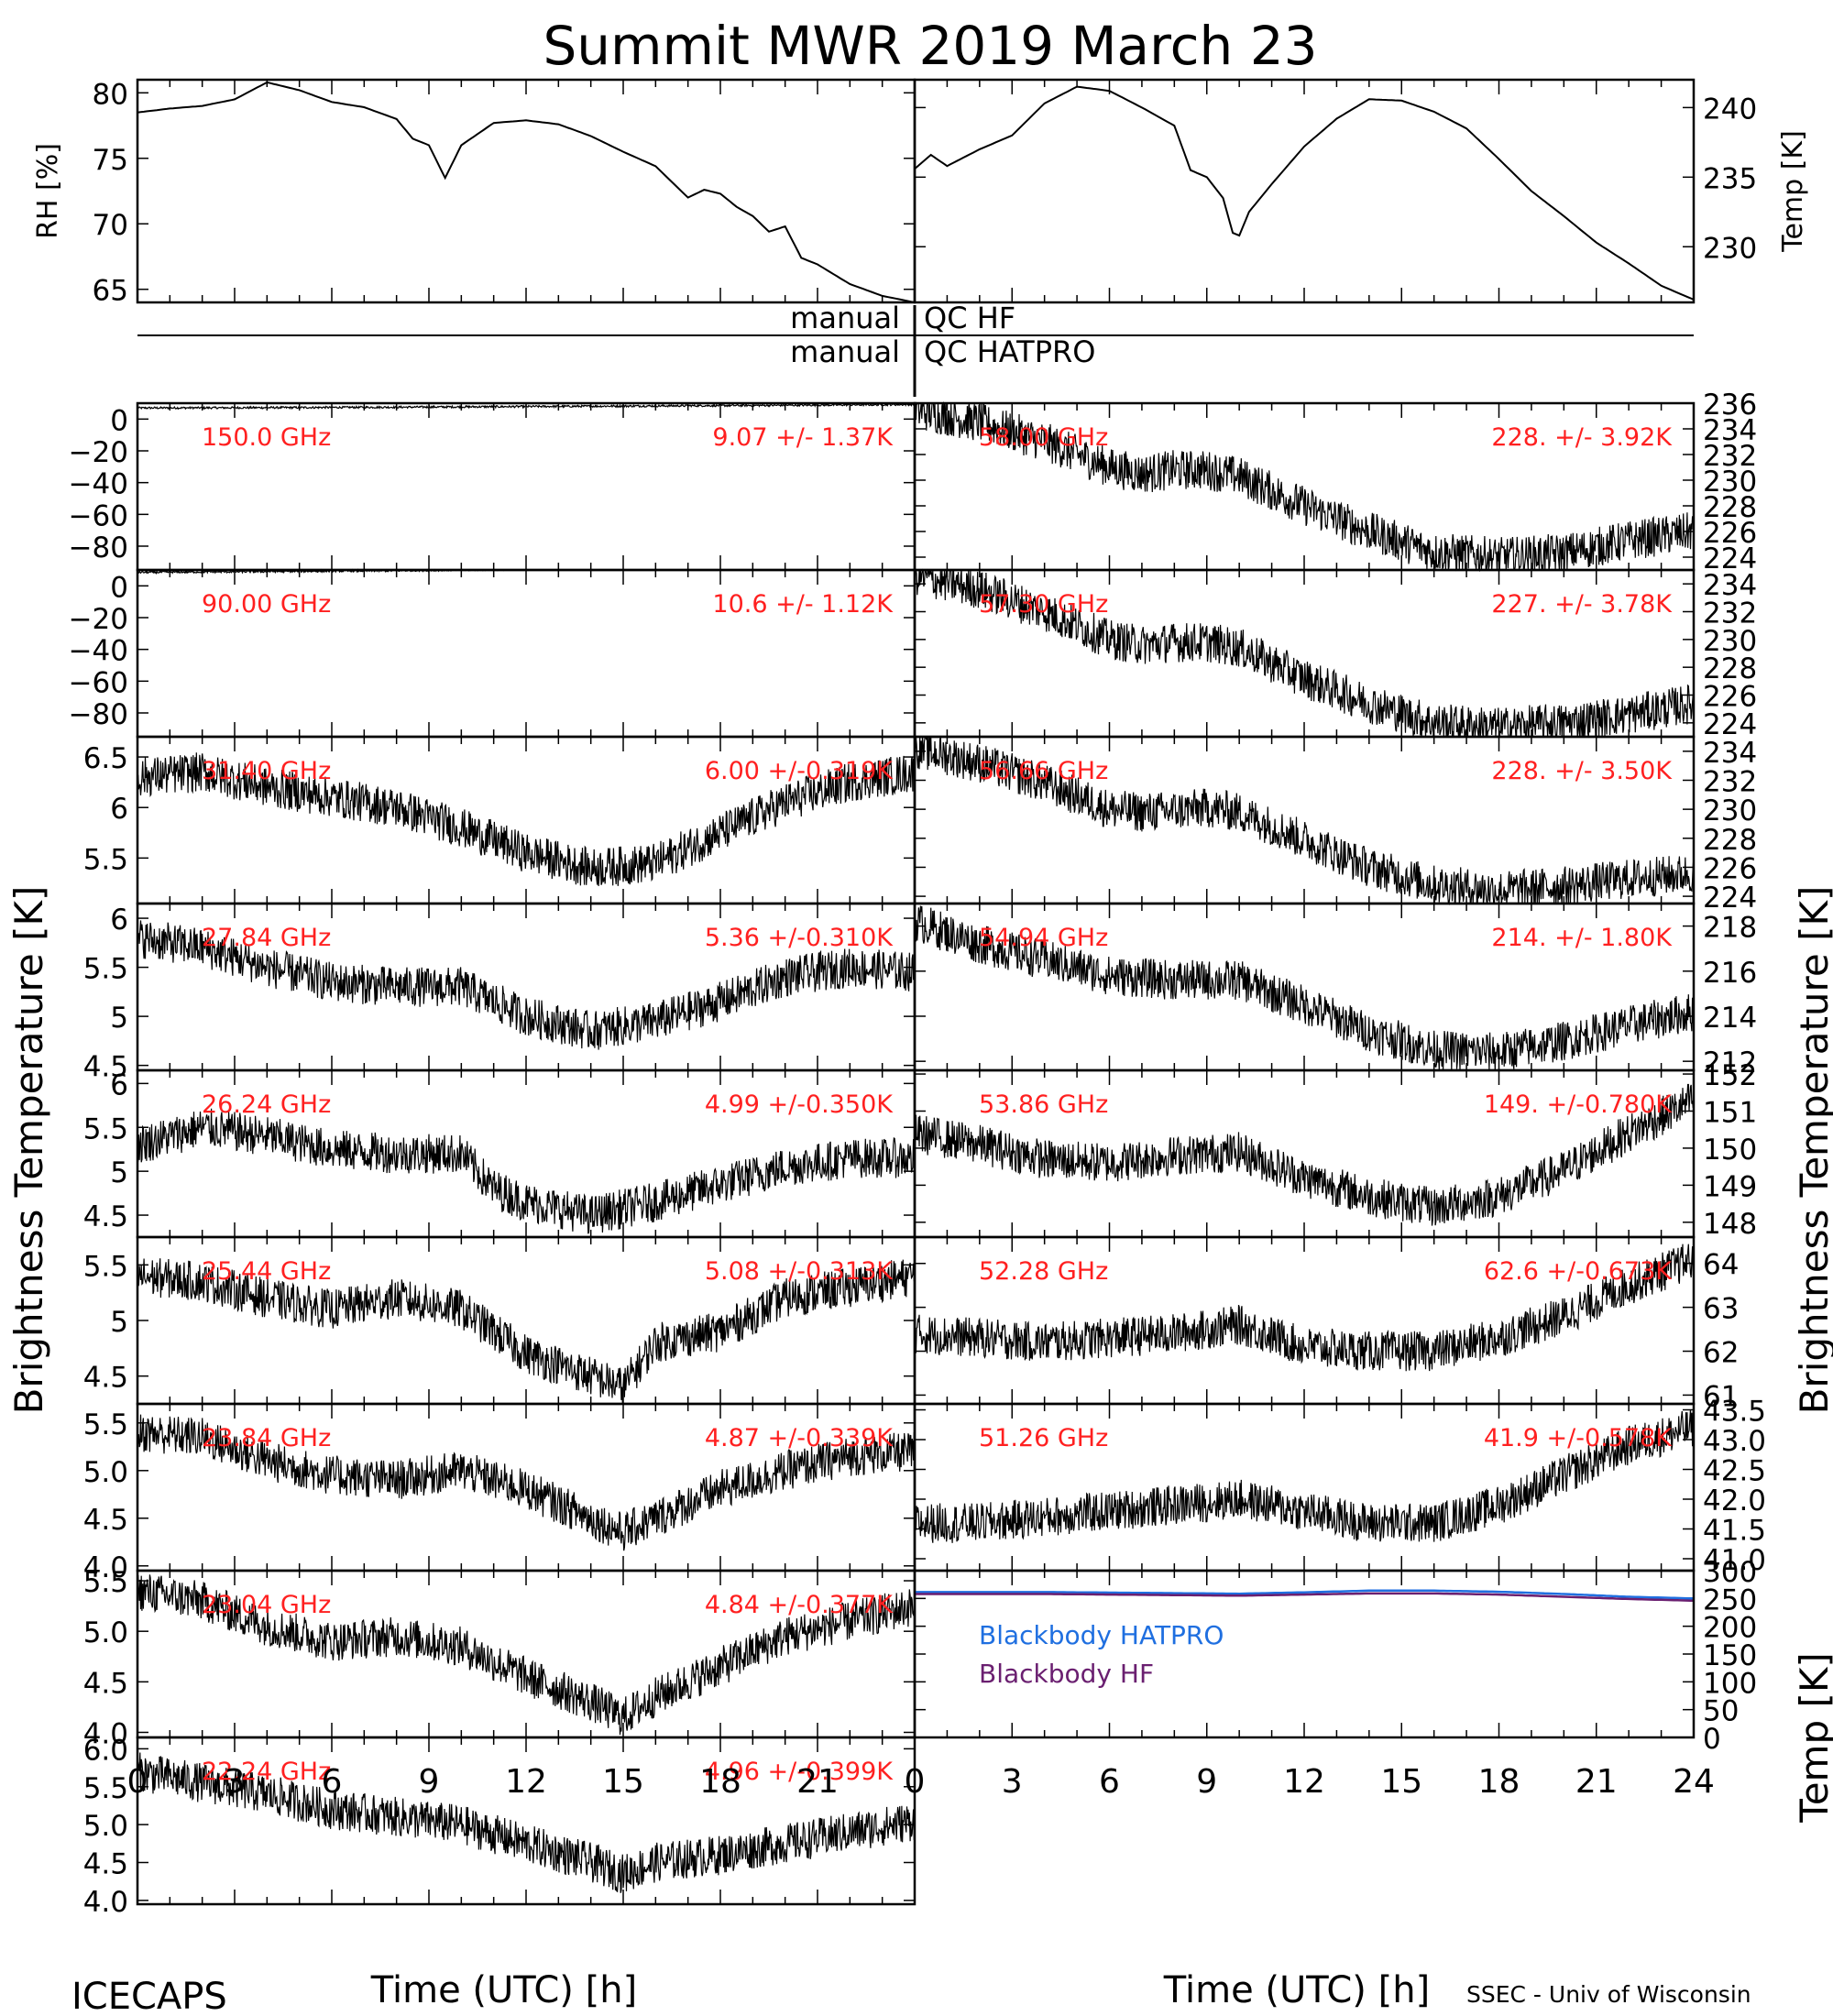  What do you see at coordinates (1730, 1572) in the screenshot?
I see `y-tick-label: 300` at bounding box center [1730, 1572].